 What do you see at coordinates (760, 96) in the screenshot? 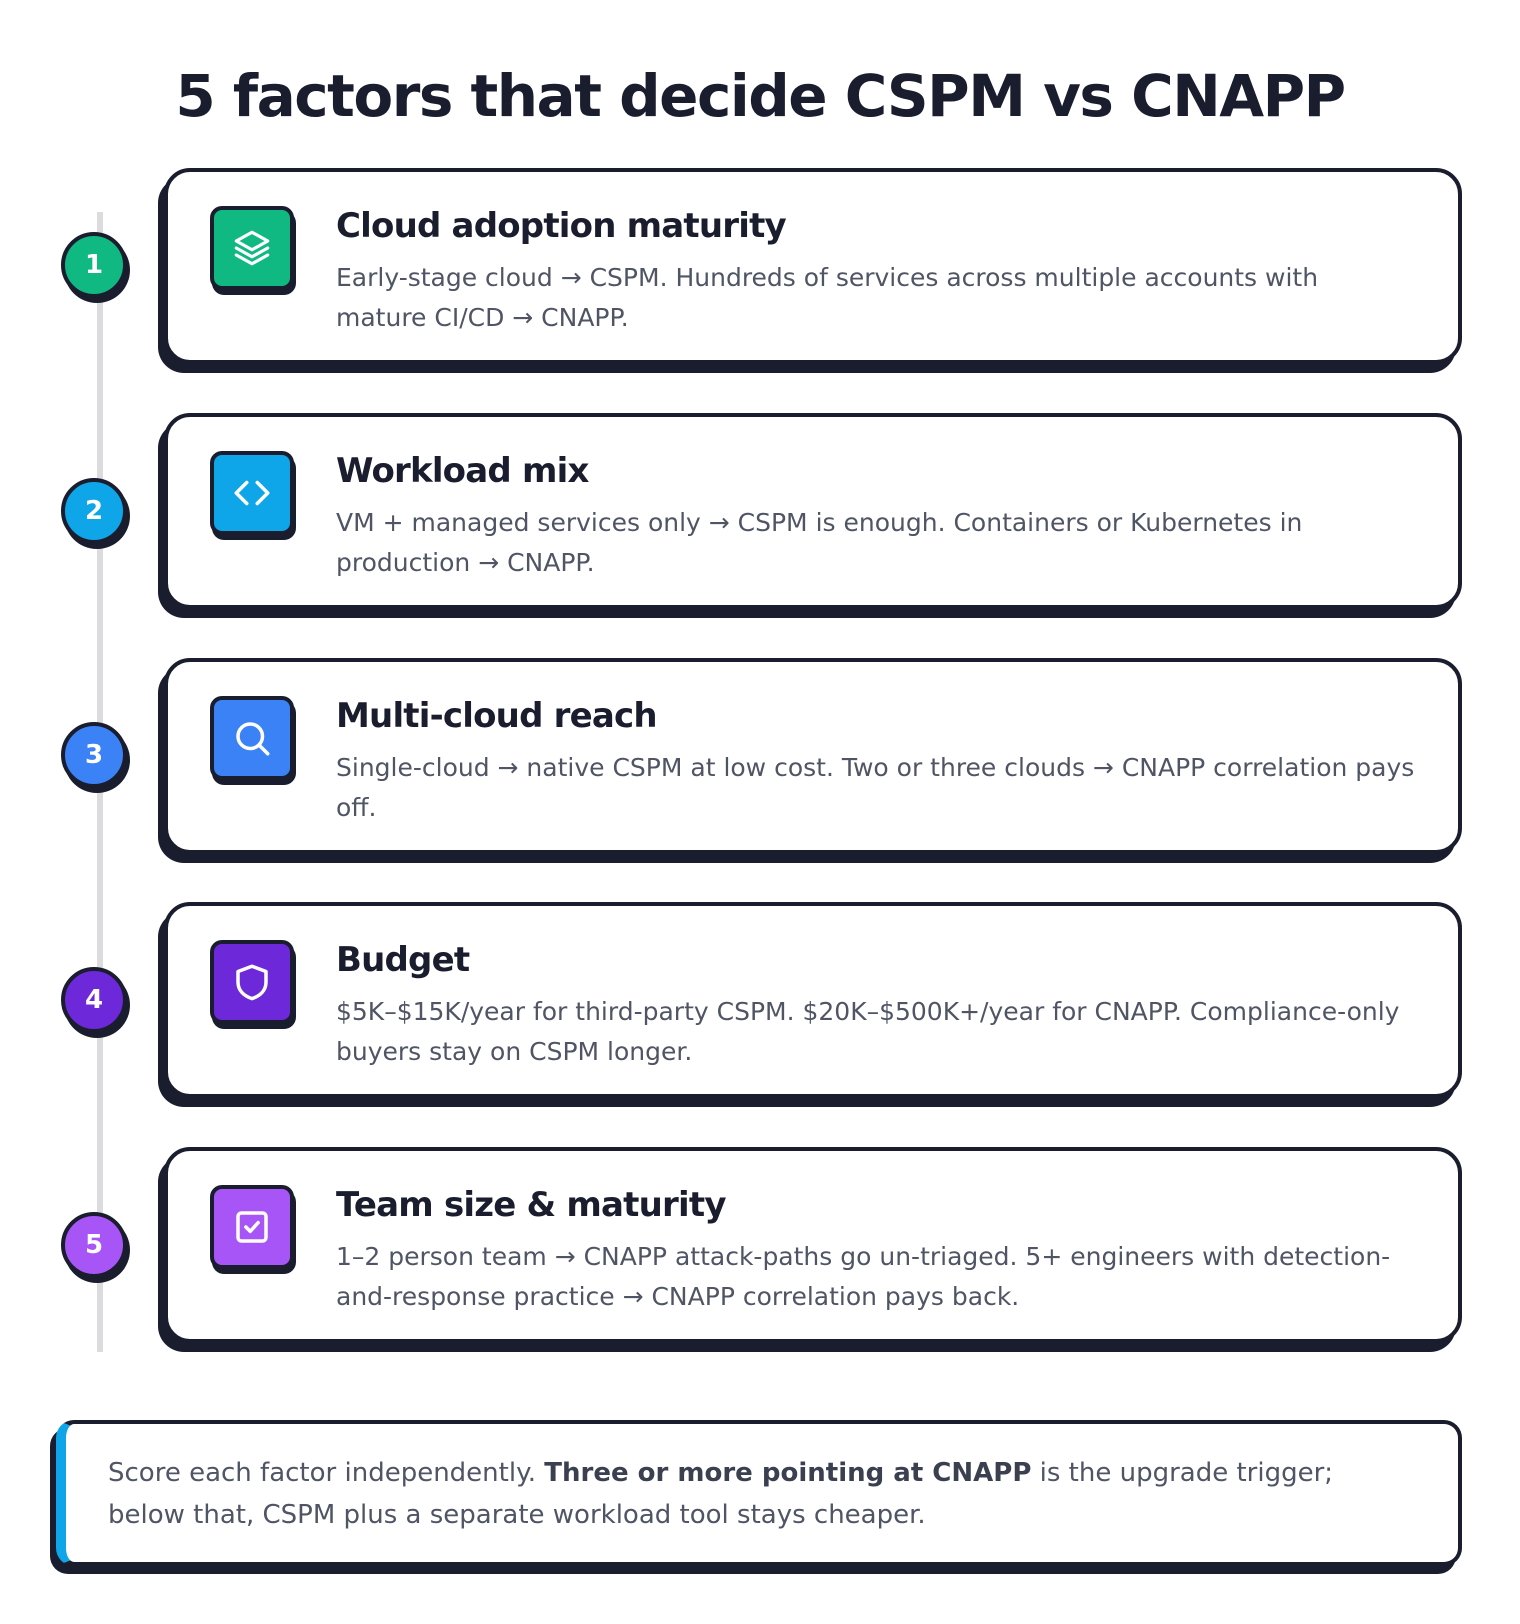
I see `page-title: 5 factors that decide CSPM vs CNAPP` at bounding box center [760, 96].